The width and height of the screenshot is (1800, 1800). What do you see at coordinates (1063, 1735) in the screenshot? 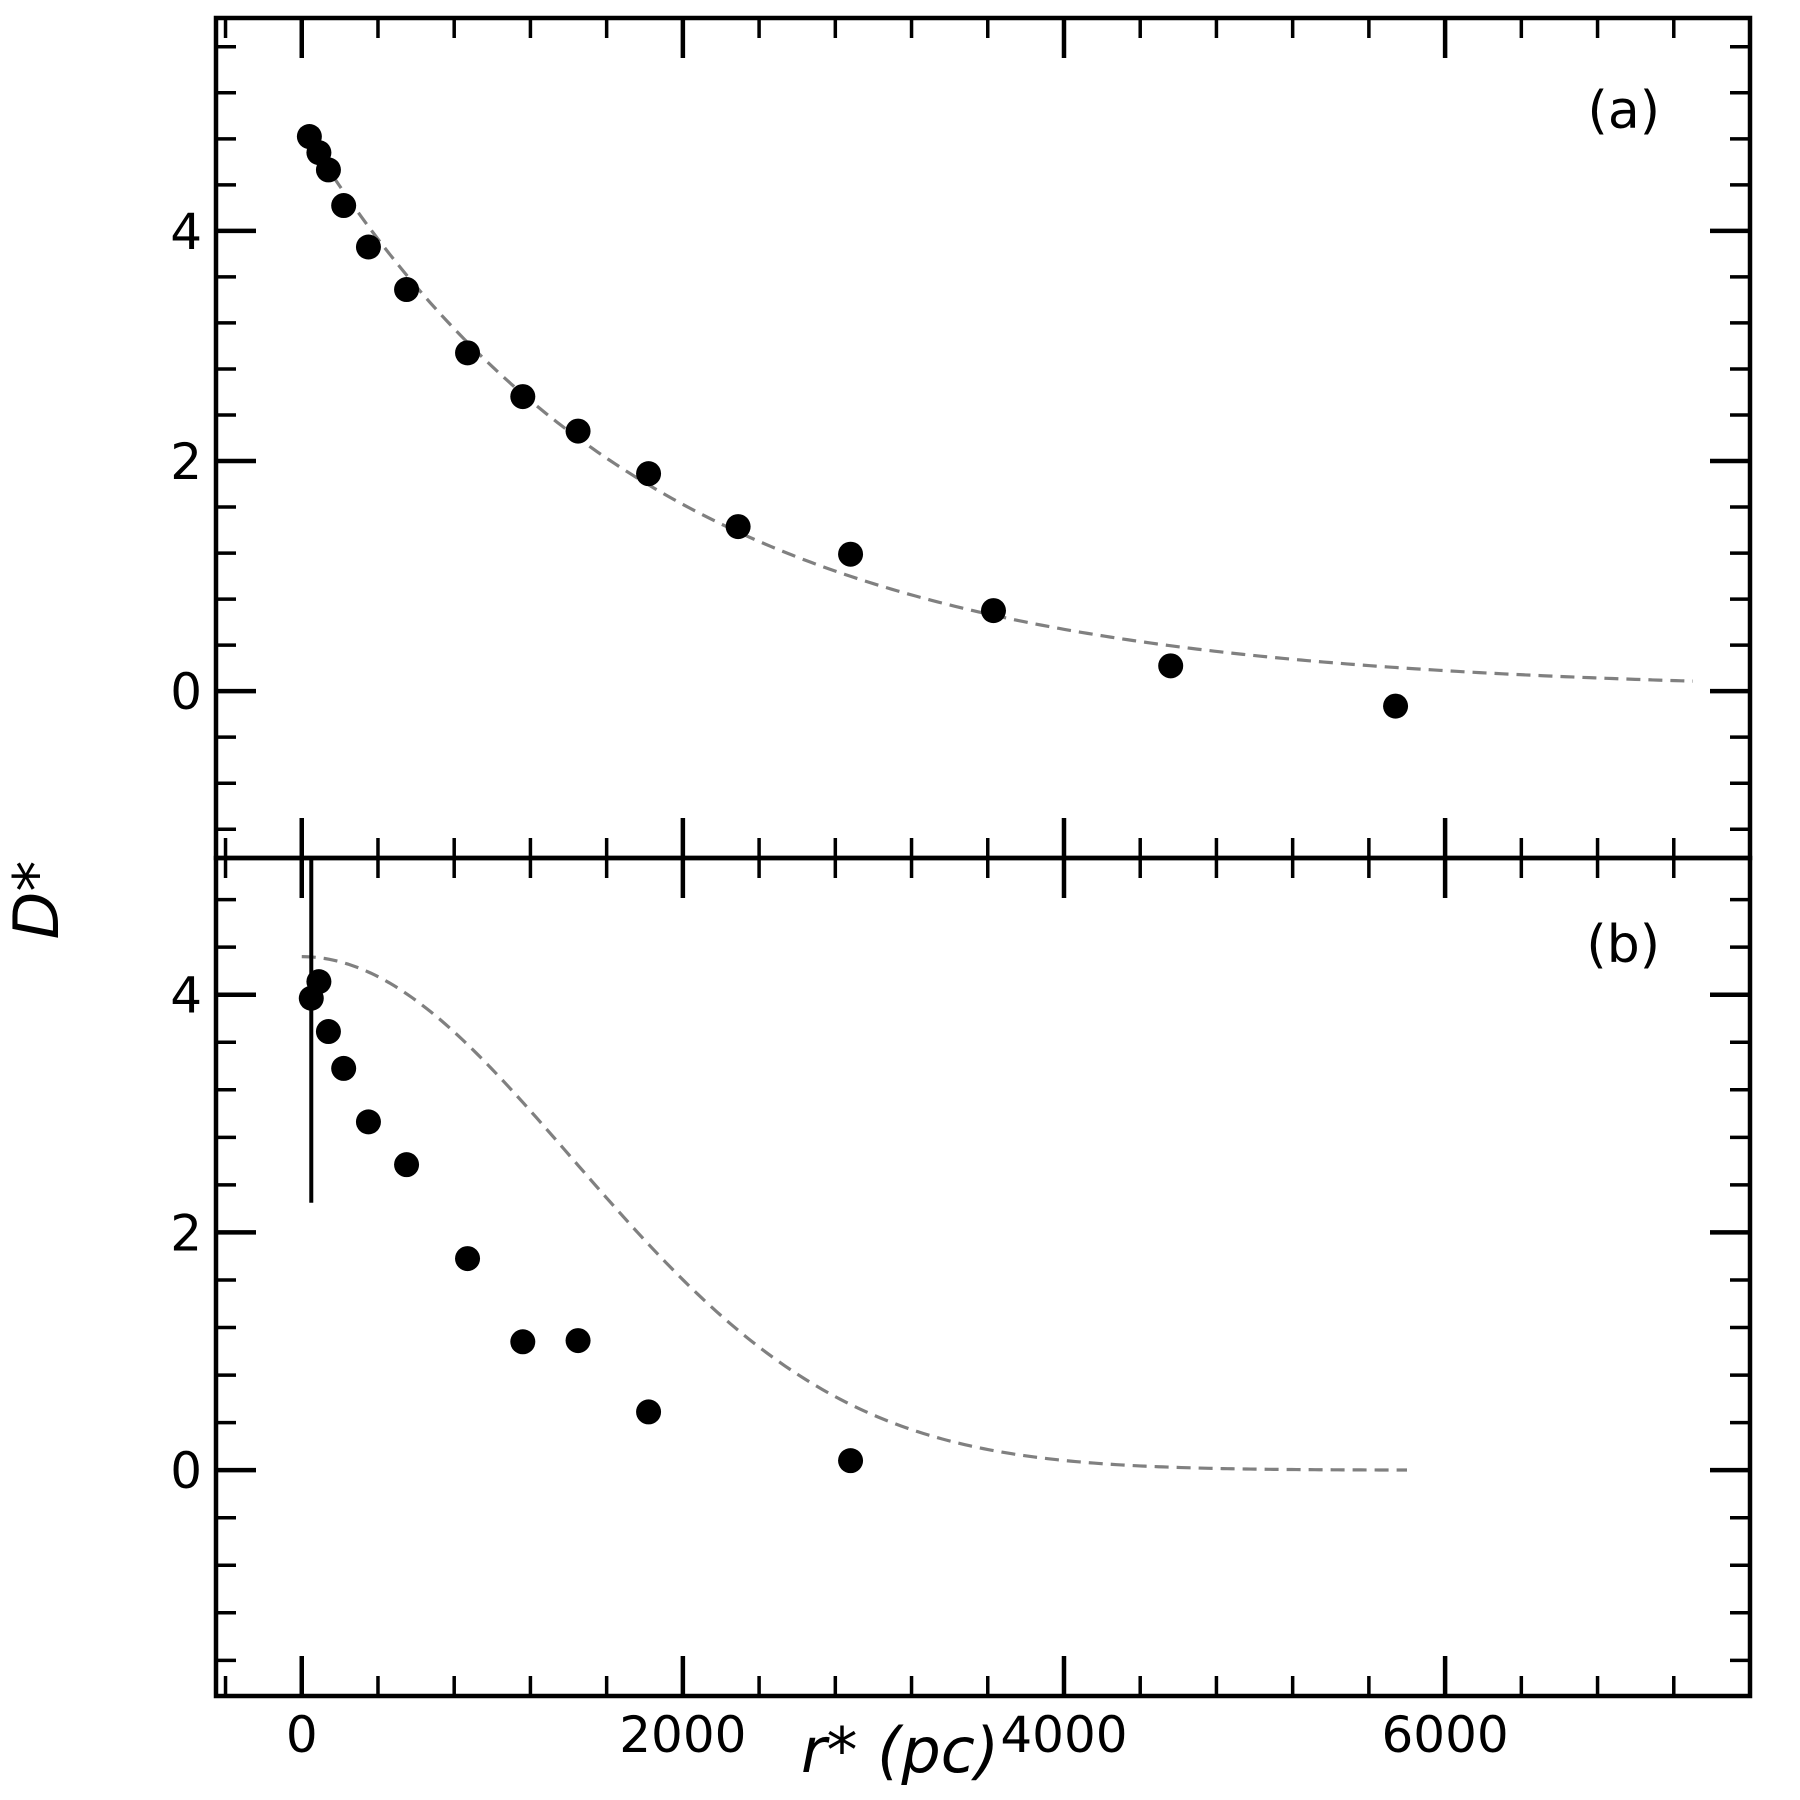
I see `x-tick-label: 4000` at bounding box center [1063, 1735].